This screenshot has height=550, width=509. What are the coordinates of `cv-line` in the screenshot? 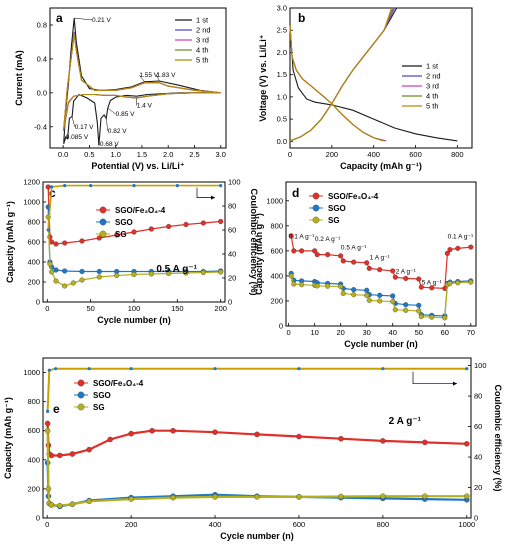 It's located at (142, 82).